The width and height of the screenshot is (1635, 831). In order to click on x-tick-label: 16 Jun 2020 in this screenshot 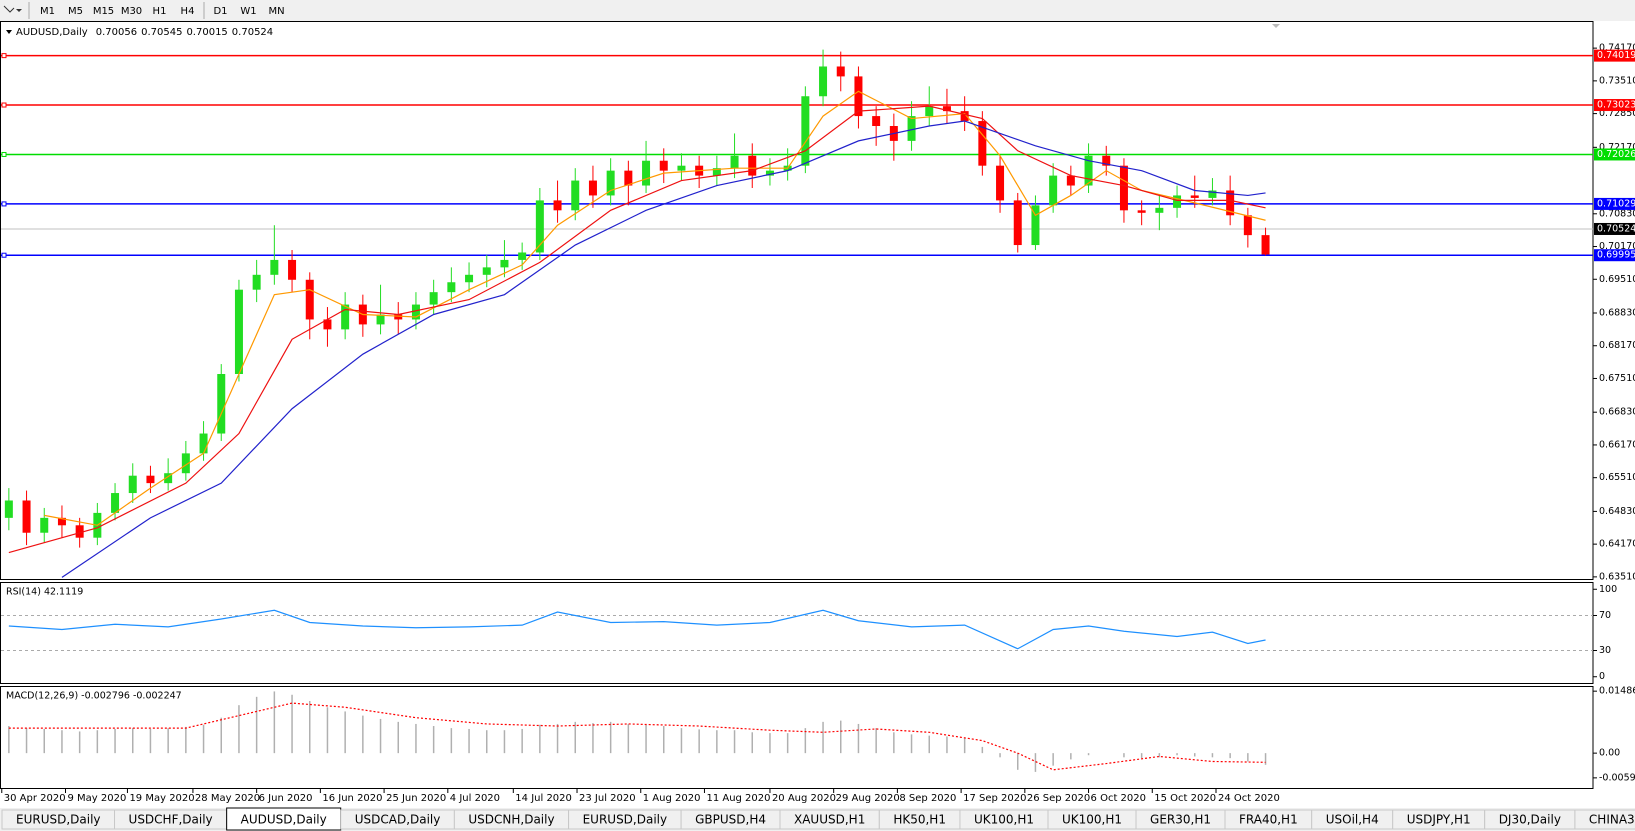, I will do `click(352, 798)`.